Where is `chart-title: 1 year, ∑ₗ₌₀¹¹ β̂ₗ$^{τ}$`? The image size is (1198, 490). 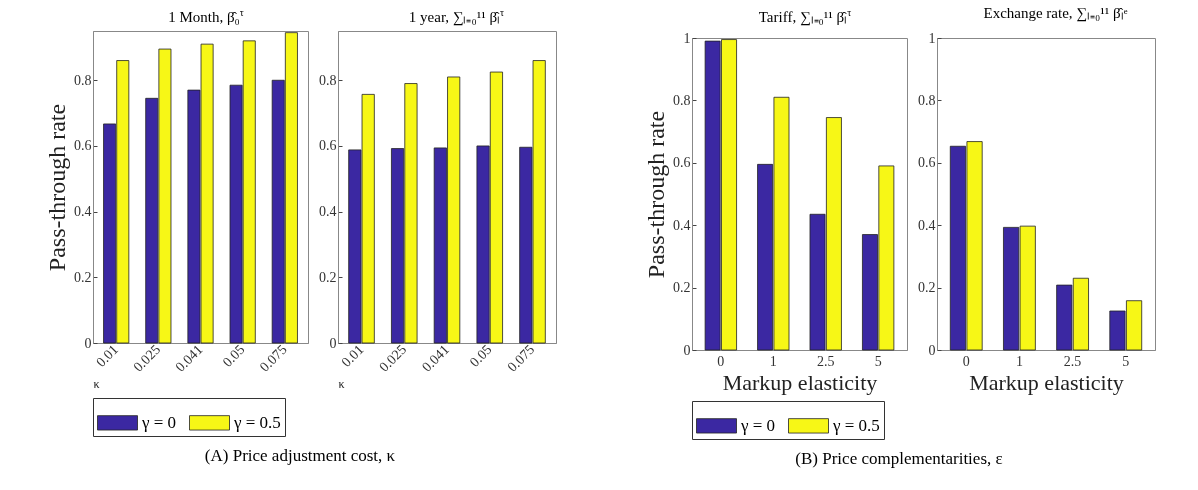
chart-title: 1 year, ∑ₗ₌₀¹¹ β̂ₗ$^{τ}$ is located at coordinates (456, 16).